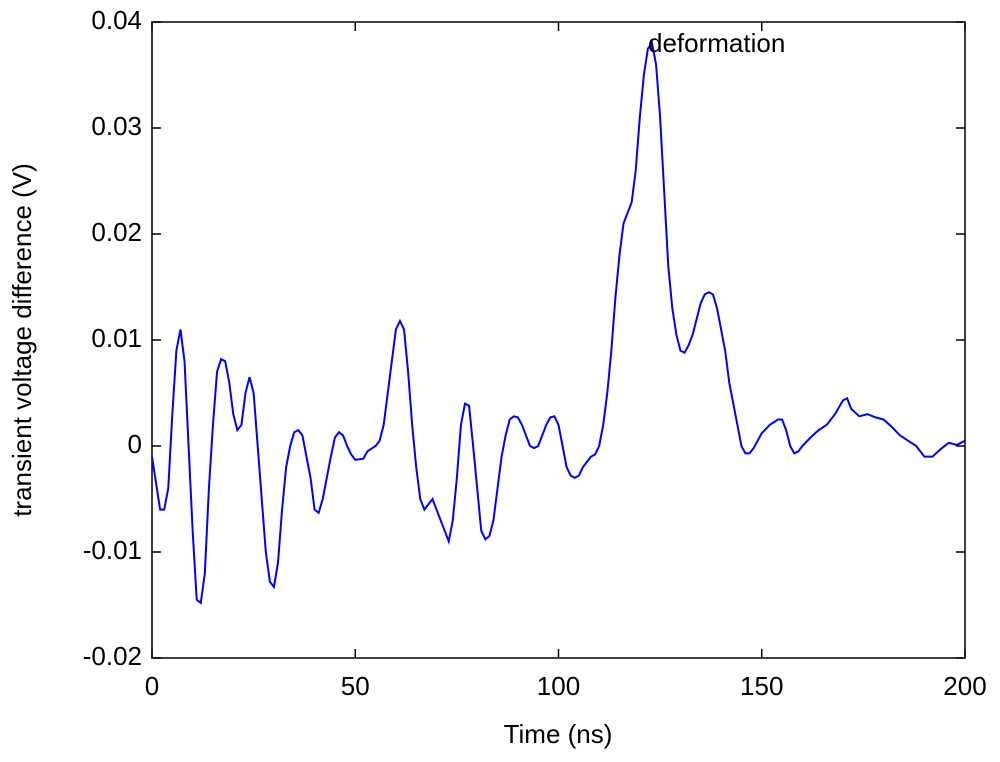 Image resolution: width=1000 pixels, height=762 pixels. I want to click on annotation: deformation, so click(716, 43).